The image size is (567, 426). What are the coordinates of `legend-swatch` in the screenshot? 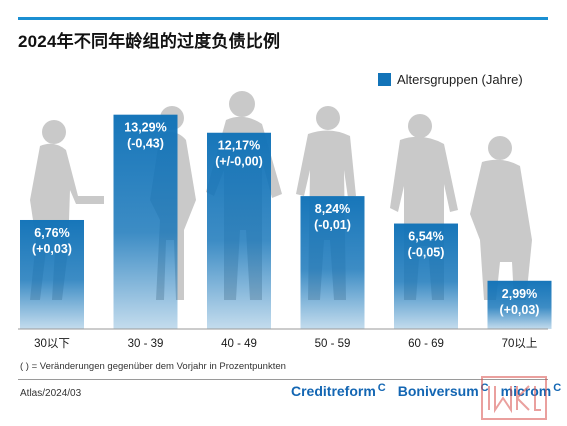 It's located at (384, 79).